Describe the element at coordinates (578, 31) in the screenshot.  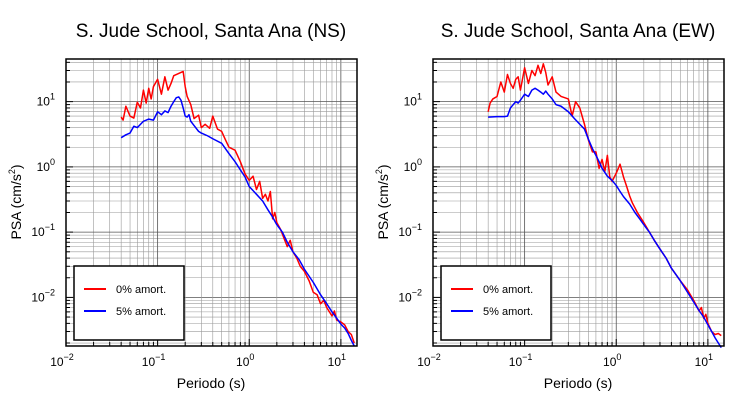
I see `chart-title: S. Jude School, Santa Ana (EW)` at that location.